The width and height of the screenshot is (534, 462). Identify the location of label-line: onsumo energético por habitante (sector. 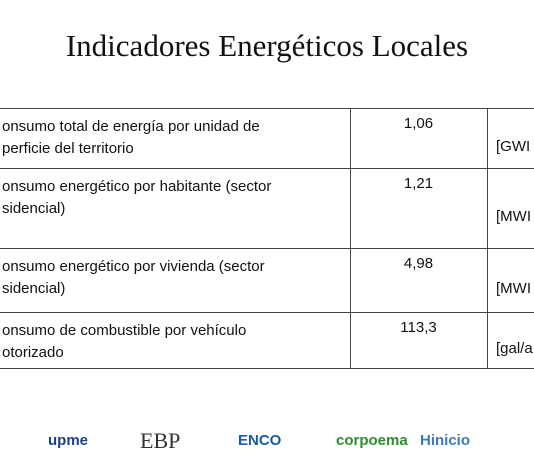
(137, 186).